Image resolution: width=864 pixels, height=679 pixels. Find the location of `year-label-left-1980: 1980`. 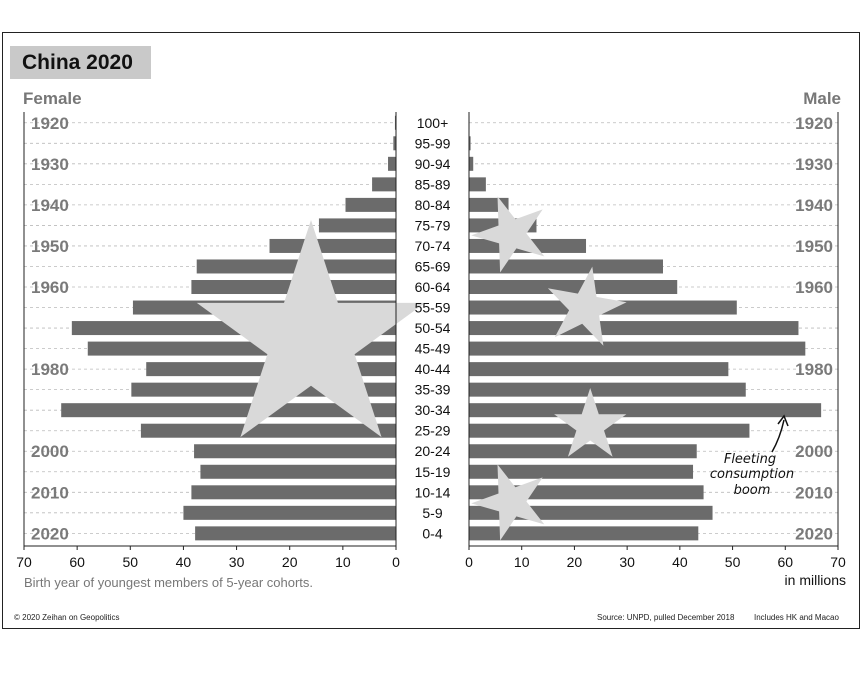

year-label-left-1980: 1980 is located at coordinates (50, 369).